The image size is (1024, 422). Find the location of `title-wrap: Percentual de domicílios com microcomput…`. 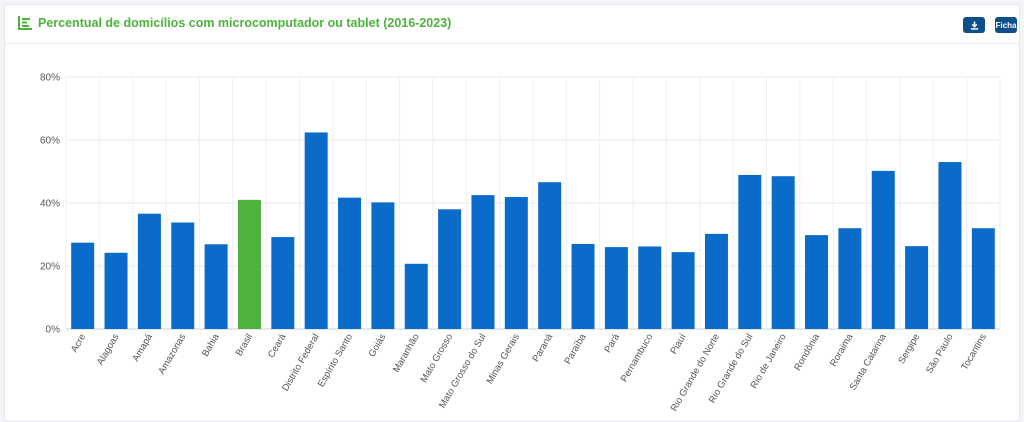

title-wrap: Percentual de domicílios com microcomput… is located at coordinates (234, 23).